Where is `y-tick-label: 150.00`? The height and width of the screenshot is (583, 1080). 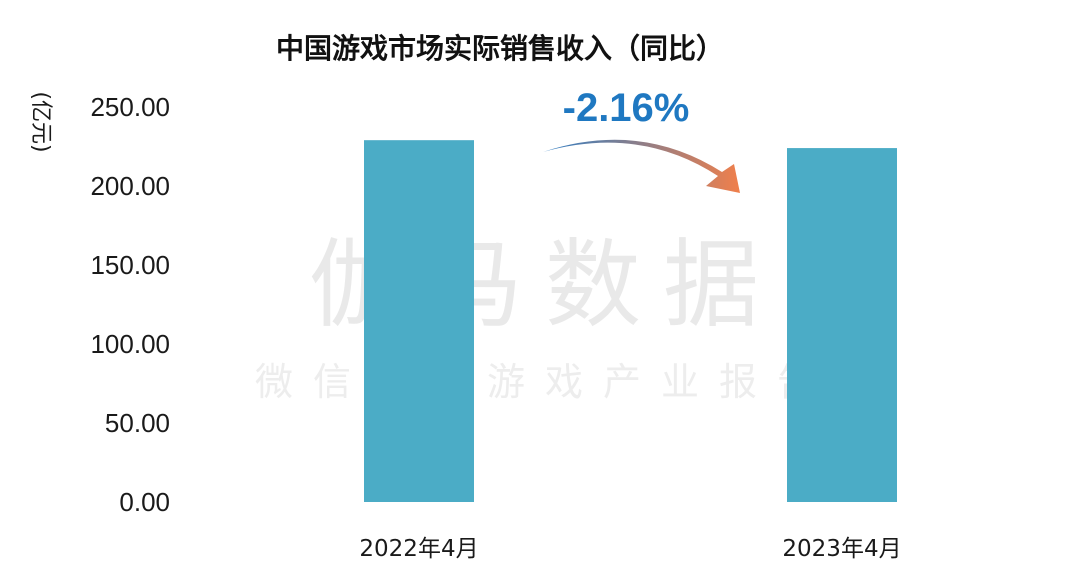
y-tick-label: 150.00 is located at coordinates (130, 265).